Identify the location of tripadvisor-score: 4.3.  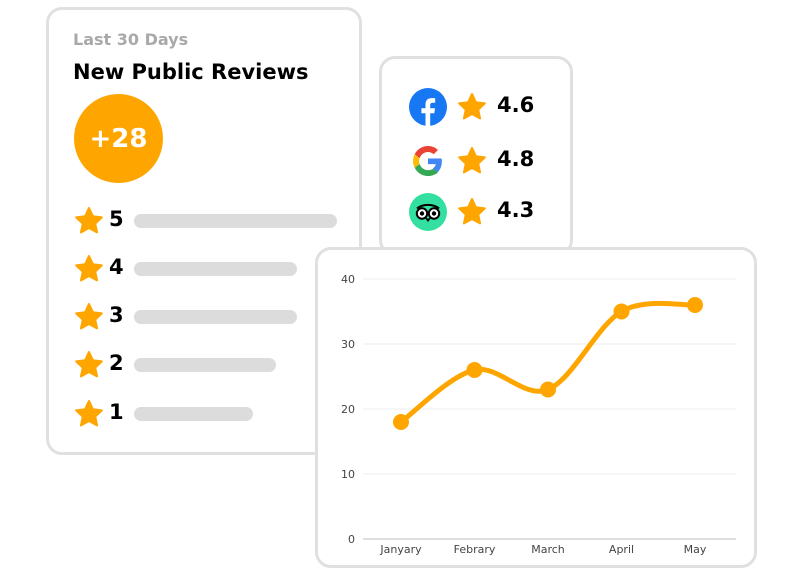
(516, 210).